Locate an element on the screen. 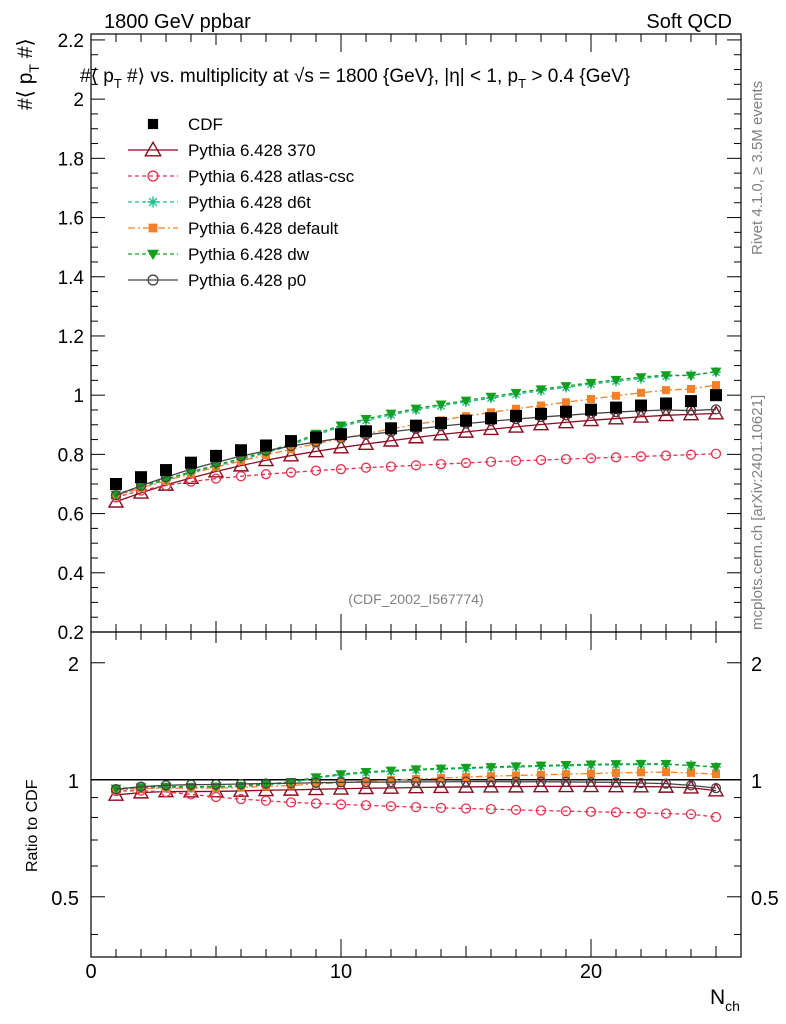  legend-label: Pythia 6.428 p0 is located at coordinates (247, 280).